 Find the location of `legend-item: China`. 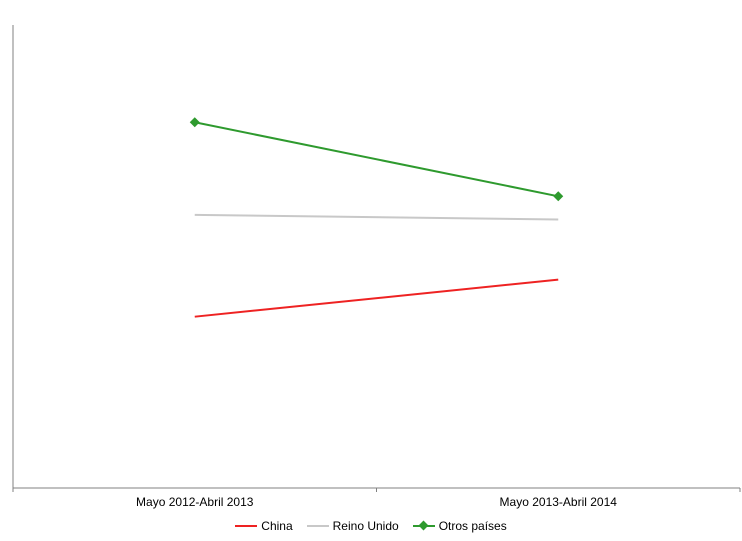

legend-item: China is located at coordinates (264, 526).